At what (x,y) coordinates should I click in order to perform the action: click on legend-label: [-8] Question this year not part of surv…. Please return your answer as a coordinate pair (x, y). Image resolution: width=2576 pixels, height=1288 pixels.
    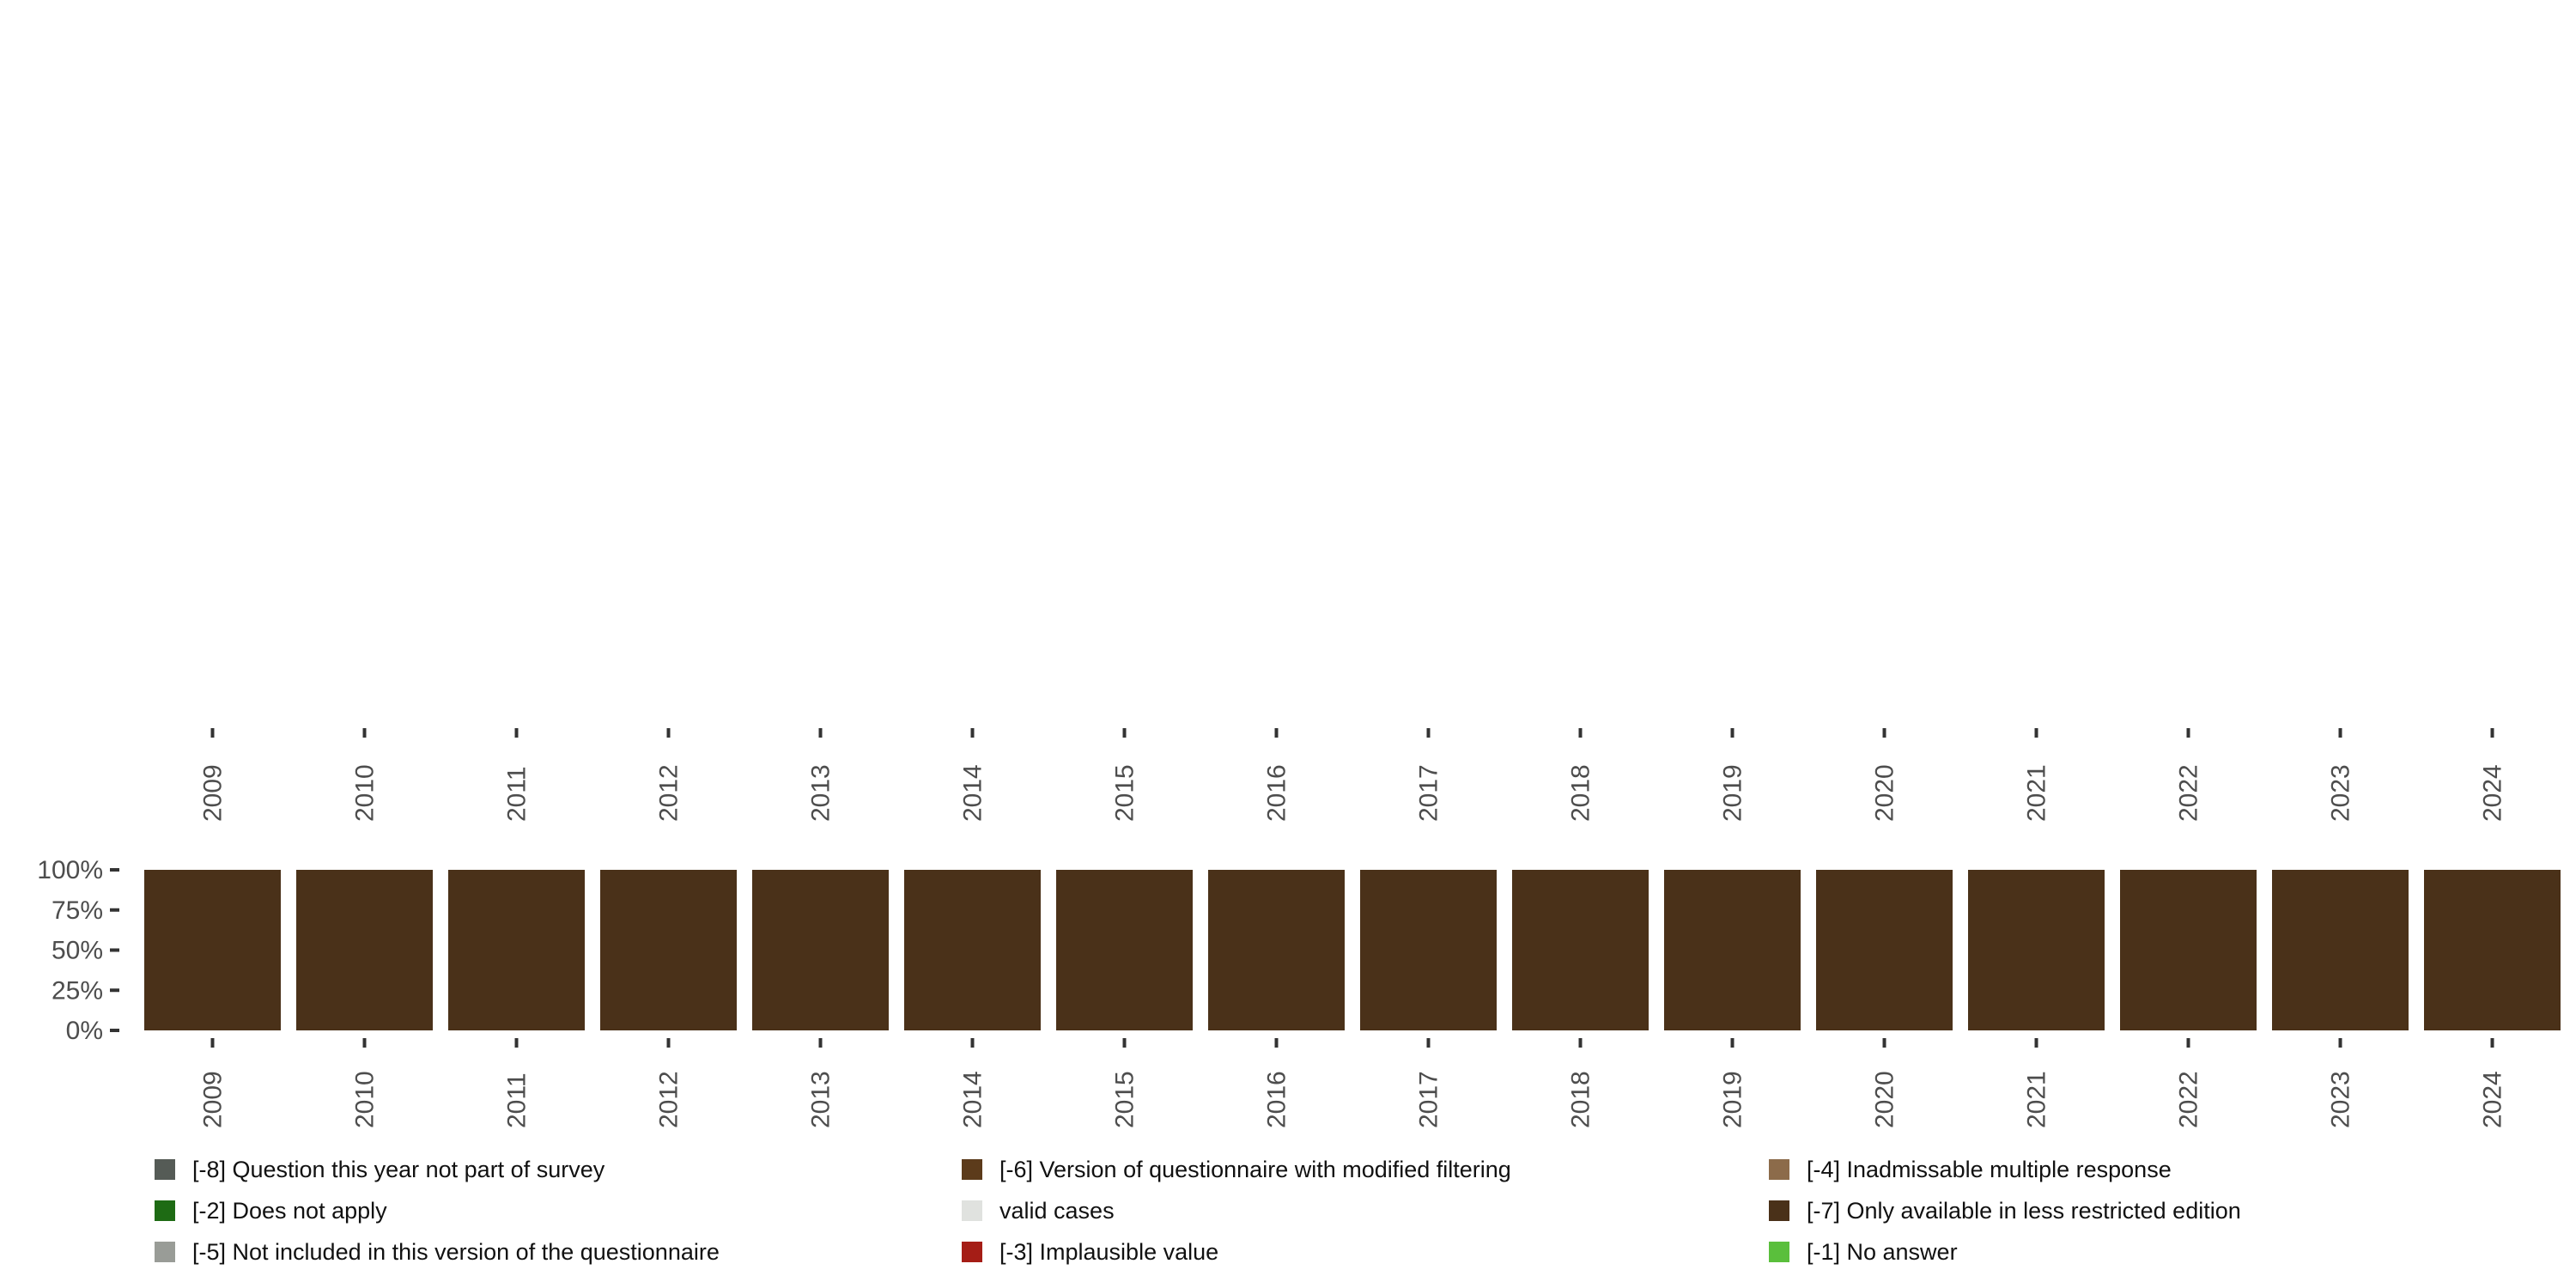
    Looking at the image, I should click on (399, 1169).